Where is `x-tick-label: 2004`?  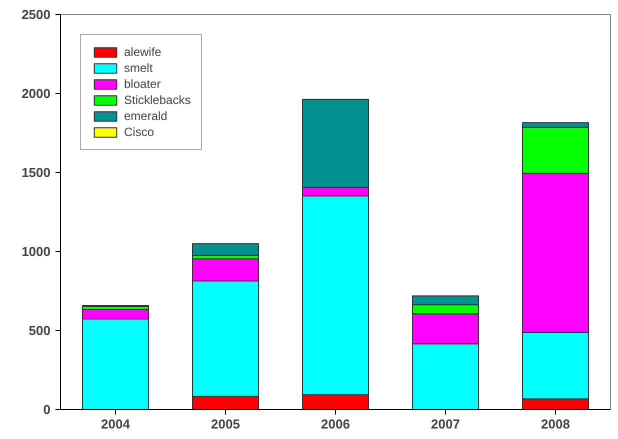
x-tick-label: 2004 is located at coordinates (116, 424).